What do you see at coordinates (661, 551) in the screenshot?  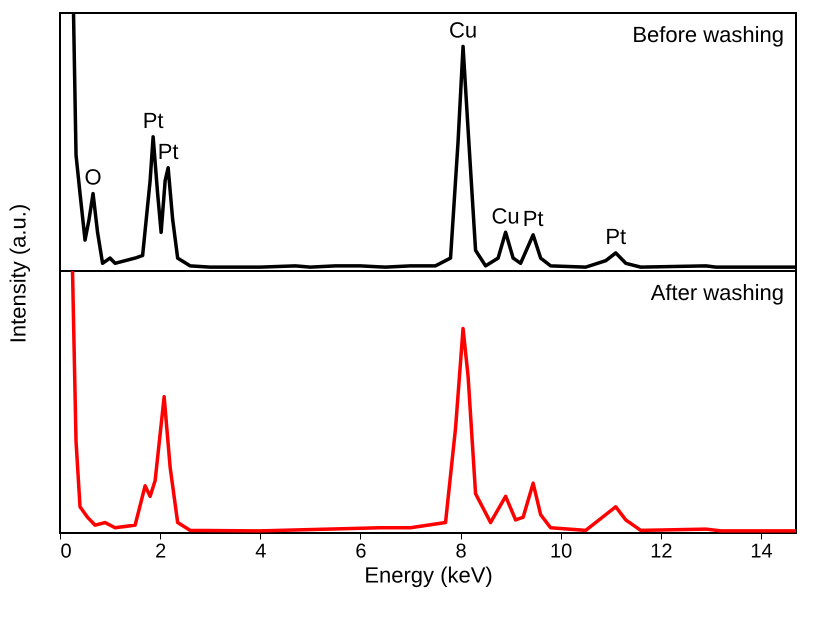 I see `x-tick-label: 12` at bounding box center [661, 551].